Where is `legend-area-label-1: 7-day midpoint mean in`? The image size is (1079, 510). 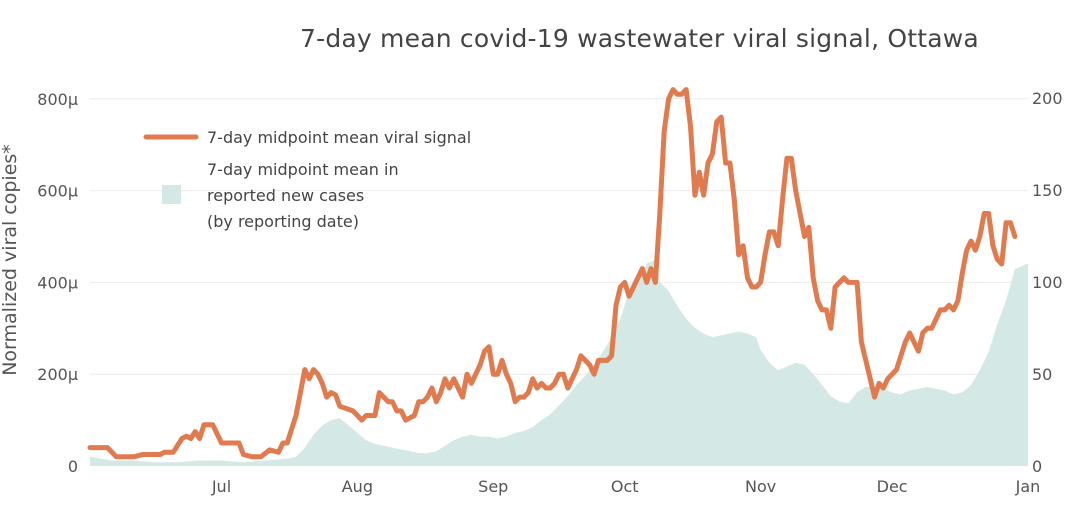
legend-area-label-1: 7-day midpoint mean in is located at coordinates (303, 169).